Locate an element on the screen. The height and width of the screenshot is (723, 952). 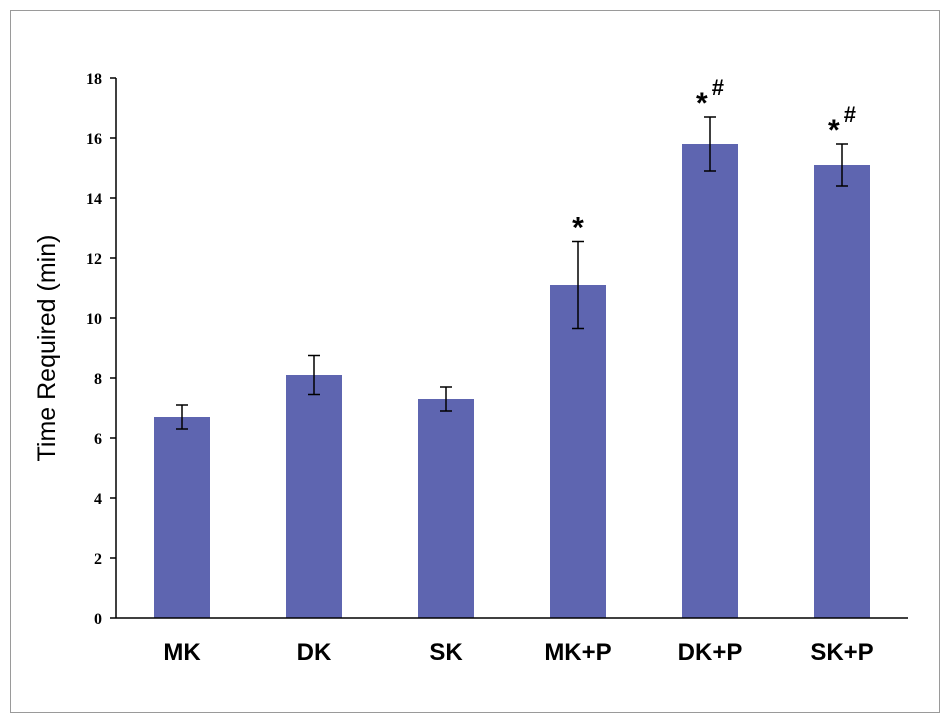
bar-mk is located at coordinates (182, 517).